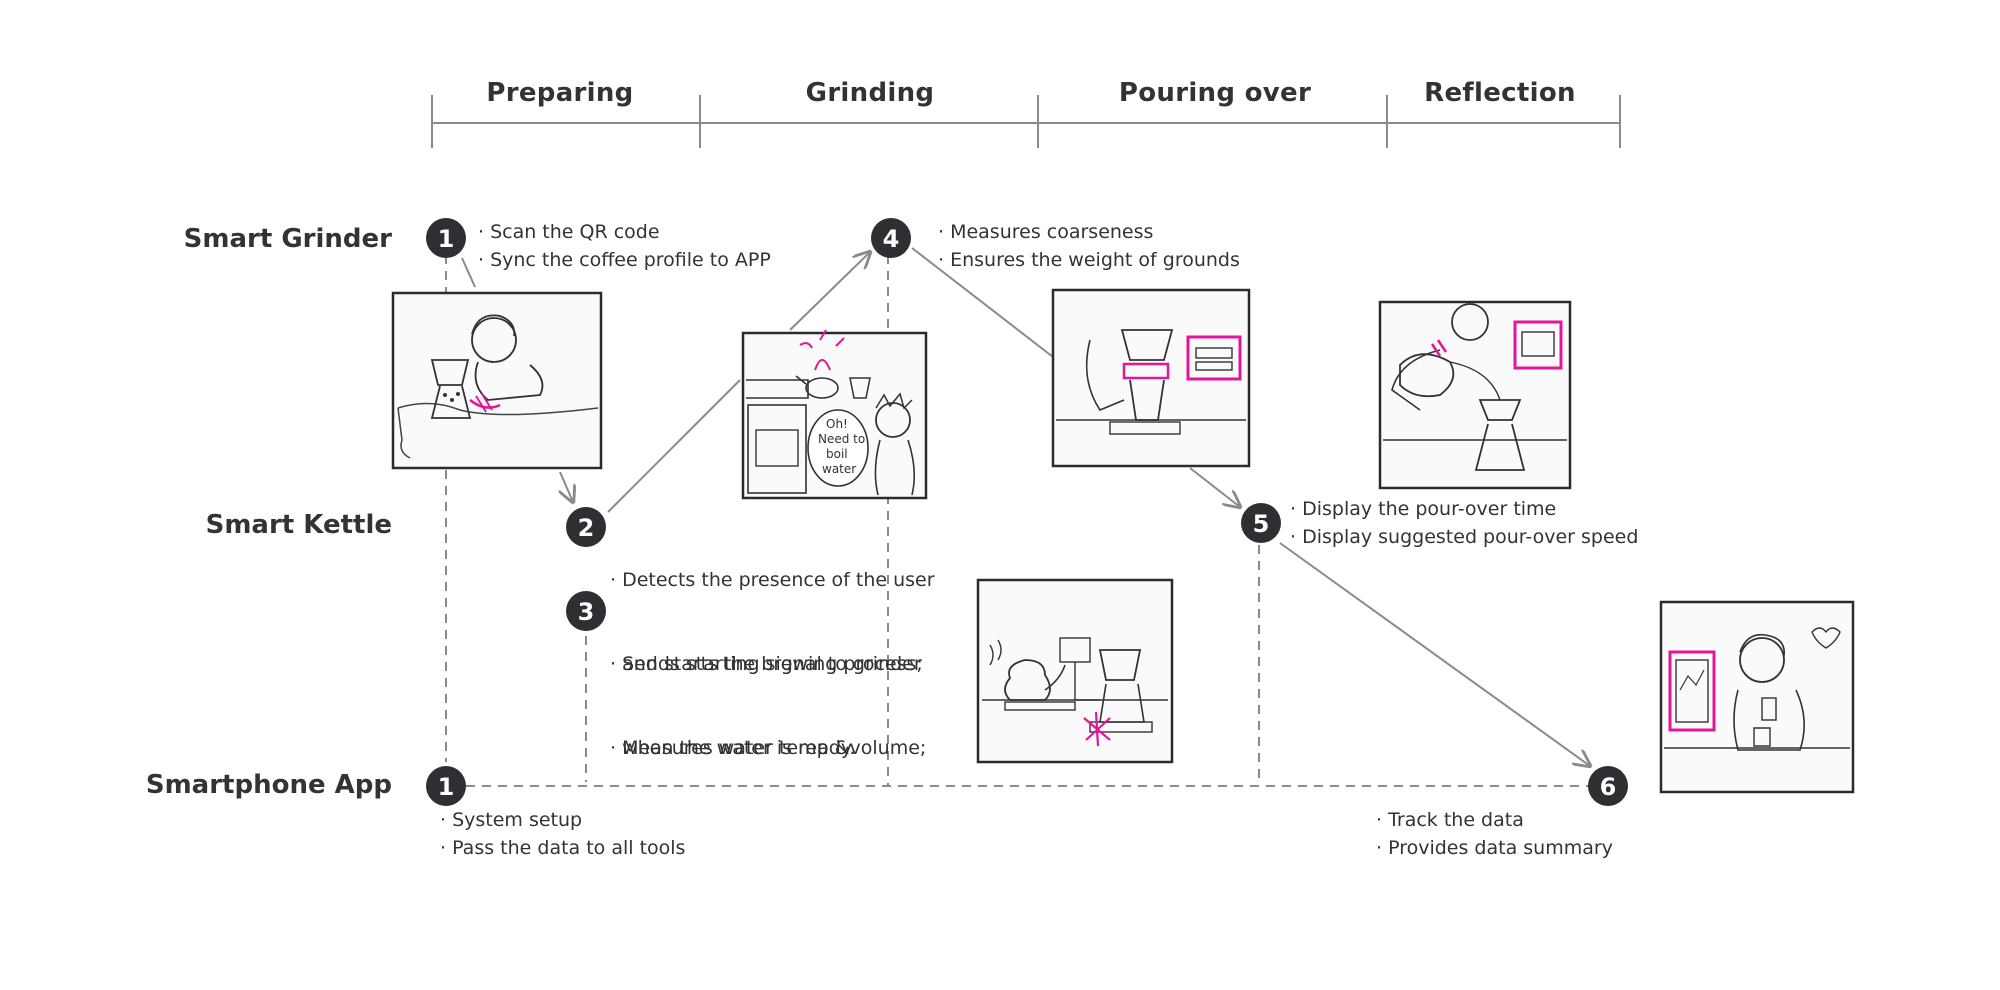 Image resolution: width=2000 pixels, height=990 pixels. Describe the element at coordinates (1450, 820) in the screenshot. I see `note-line: · Track the data` at that location.